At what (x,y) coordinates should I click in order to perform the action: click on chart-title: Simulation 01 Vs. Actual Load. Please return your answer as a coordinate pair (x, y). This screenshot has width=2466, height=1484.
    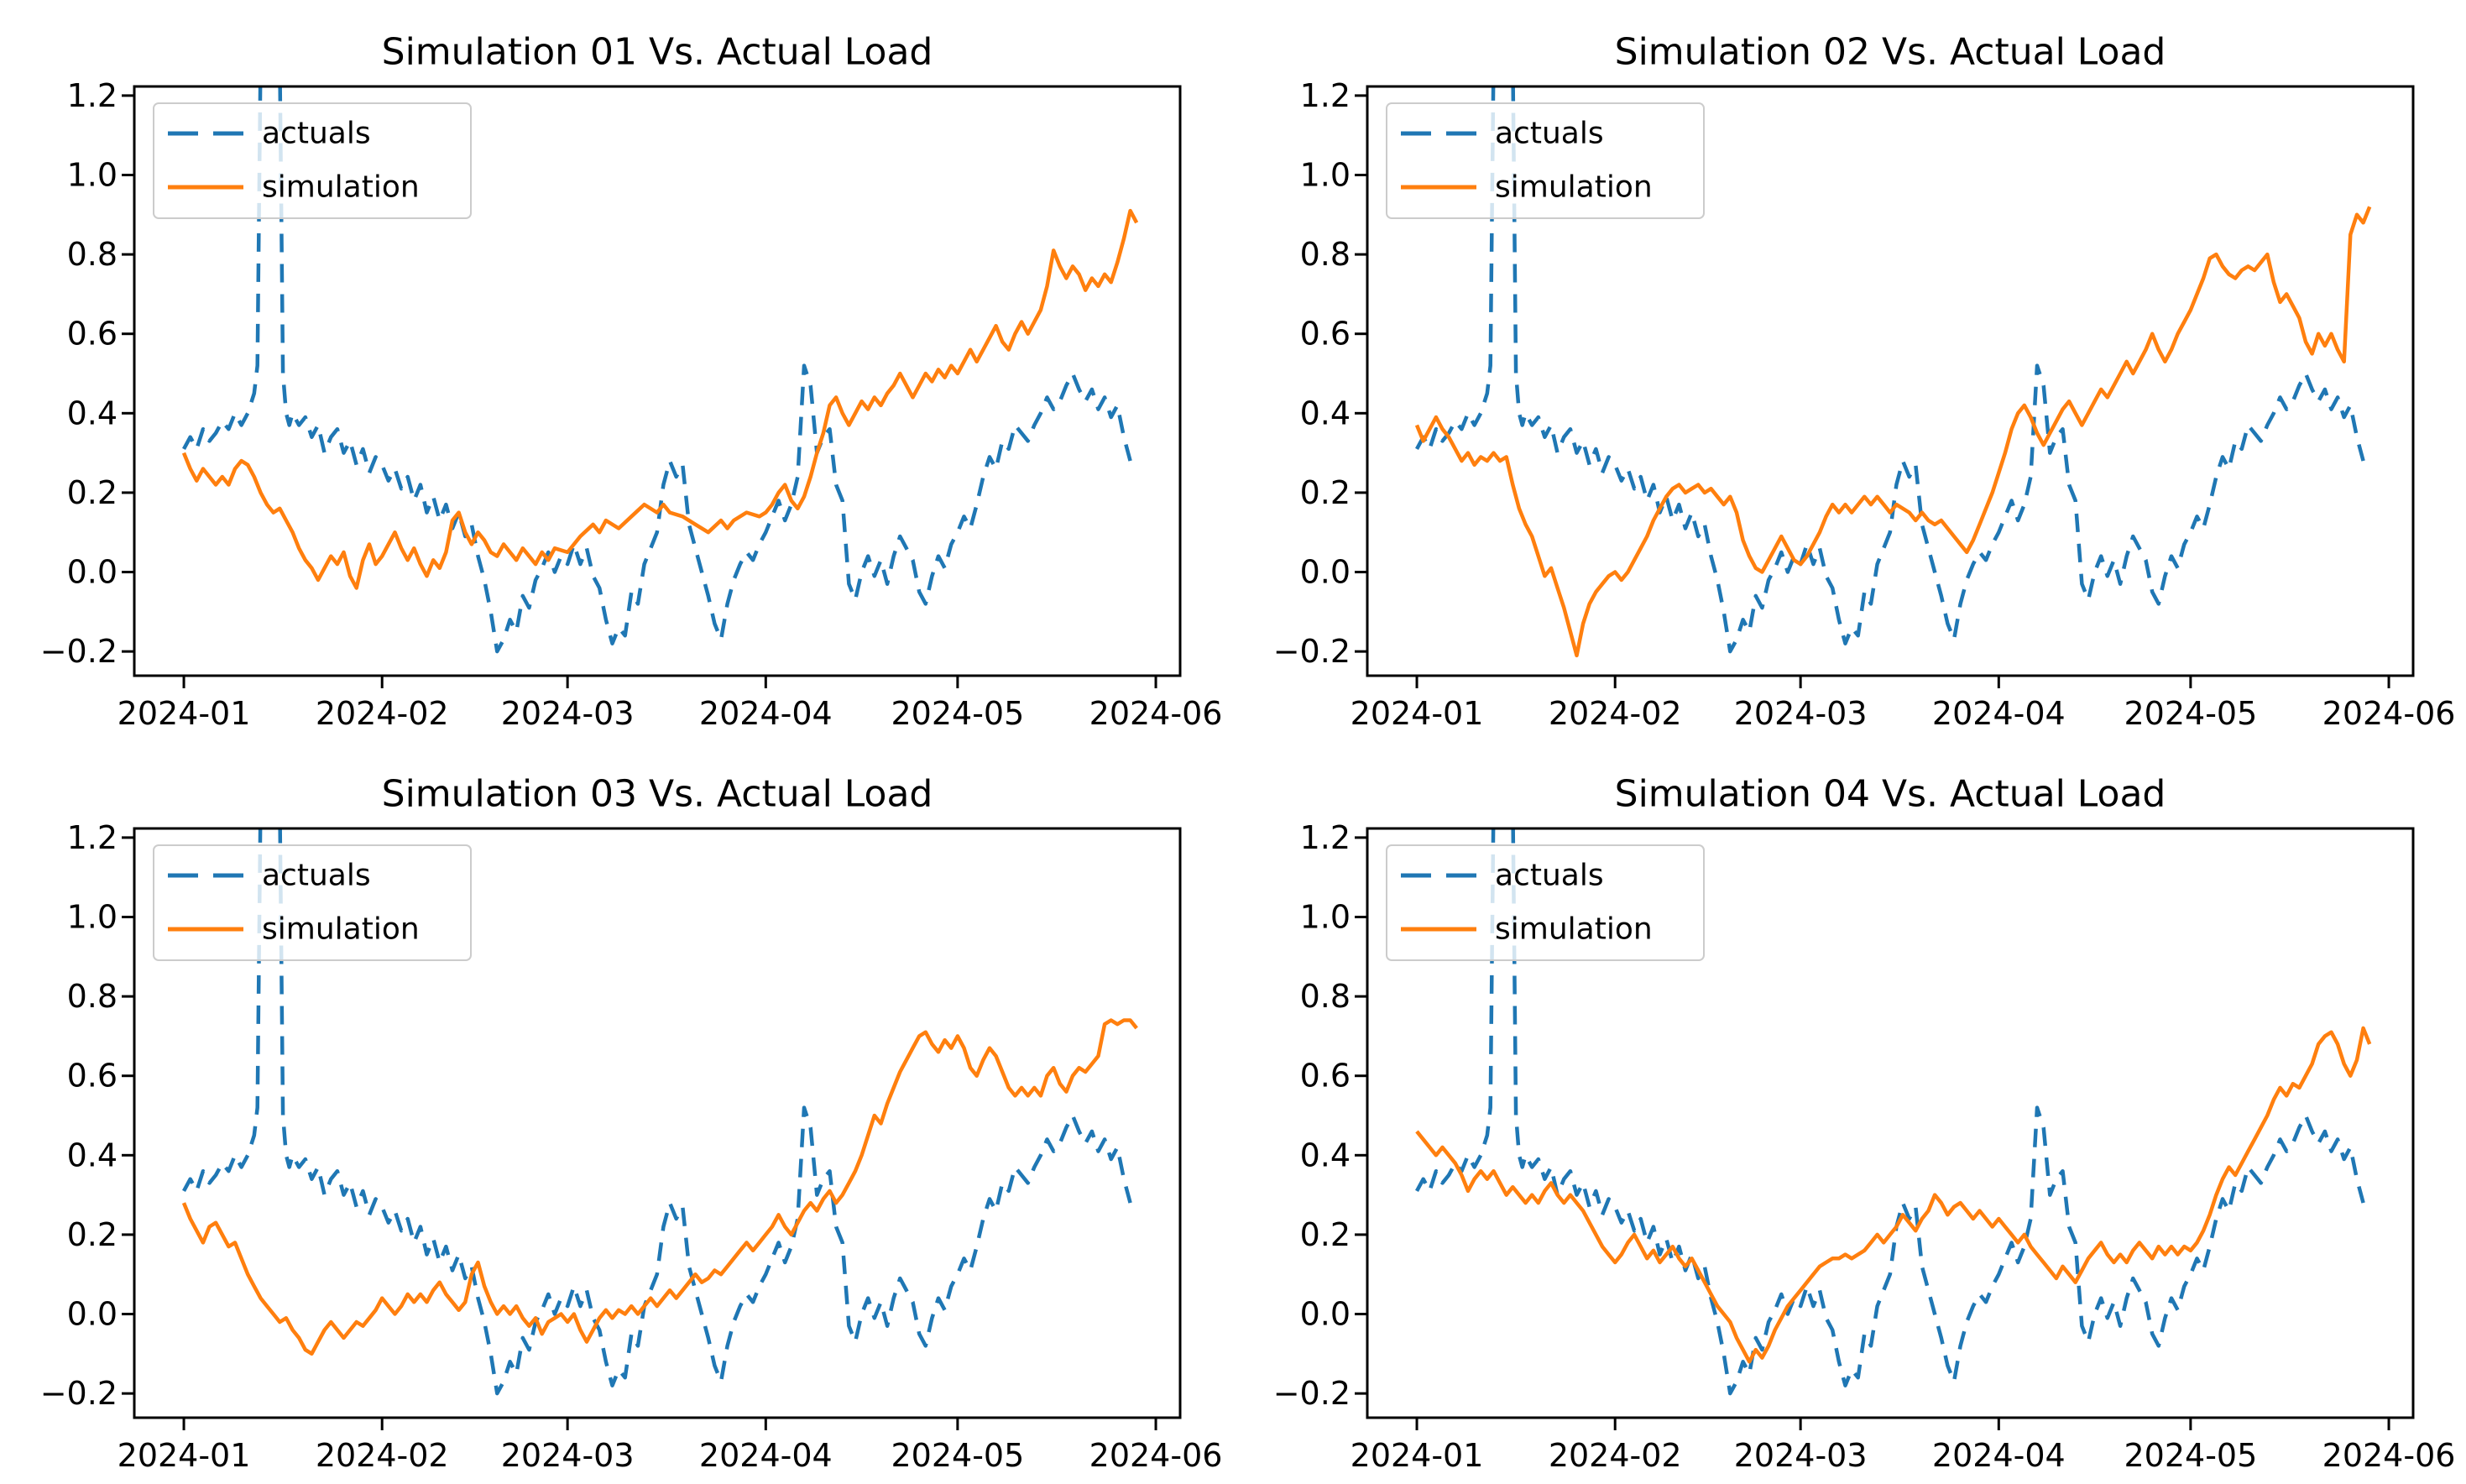
    Looking at the image, I should click on (657, 52).